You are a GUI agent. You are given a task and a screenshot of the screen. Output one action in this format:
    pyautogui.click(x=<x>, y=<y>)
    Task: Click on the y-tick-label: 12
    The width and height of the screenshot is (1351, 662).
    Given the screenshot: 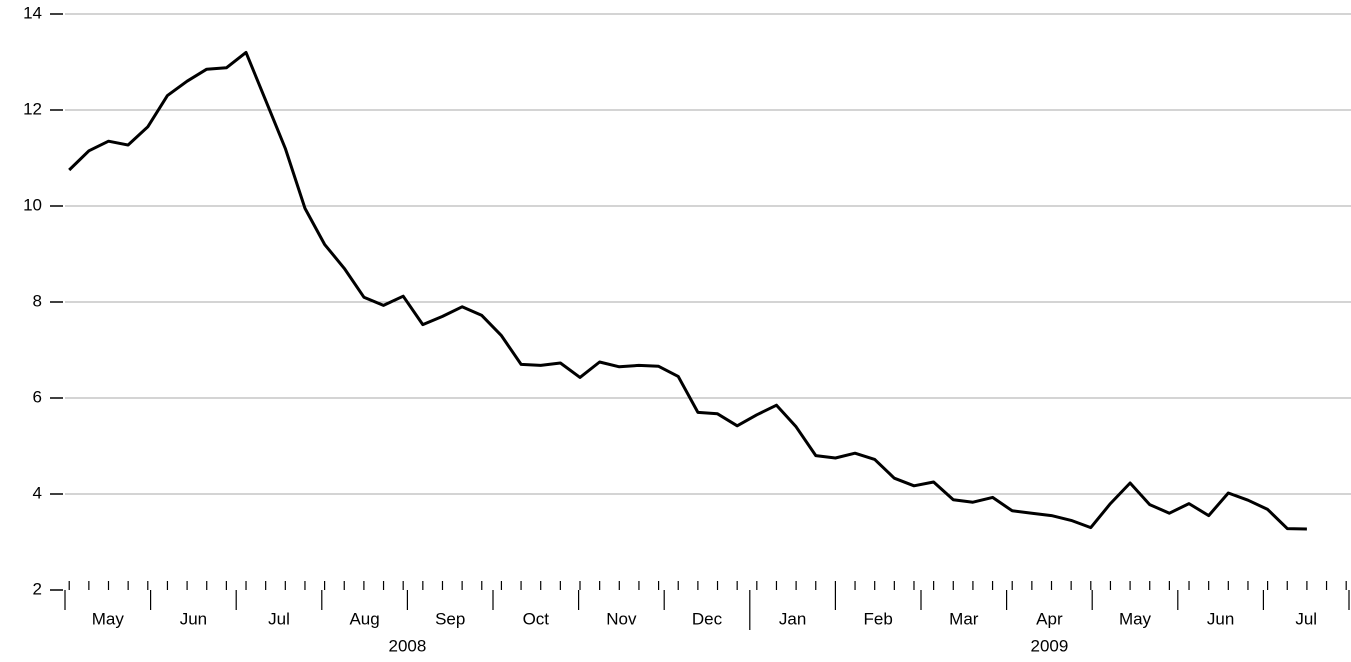 What is the action you would take?
    pyautogui.click(x=32, y=108)
    